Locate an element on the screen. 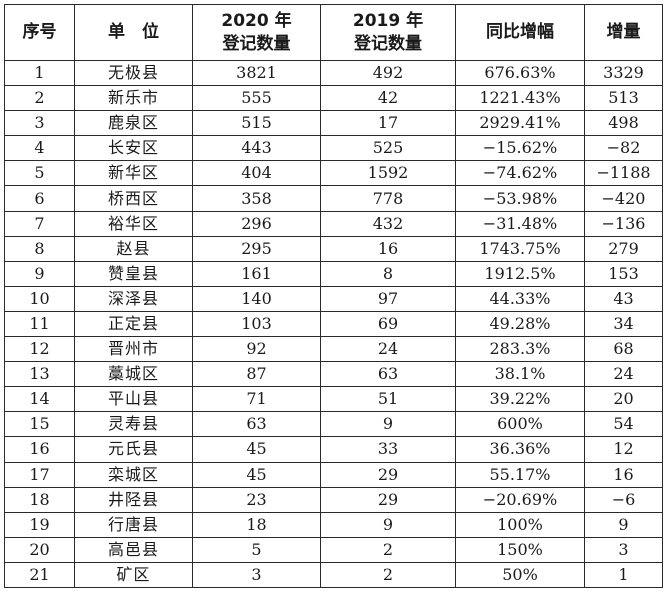  cell-yoy: −31.48% is located at coordinates (520, 223).